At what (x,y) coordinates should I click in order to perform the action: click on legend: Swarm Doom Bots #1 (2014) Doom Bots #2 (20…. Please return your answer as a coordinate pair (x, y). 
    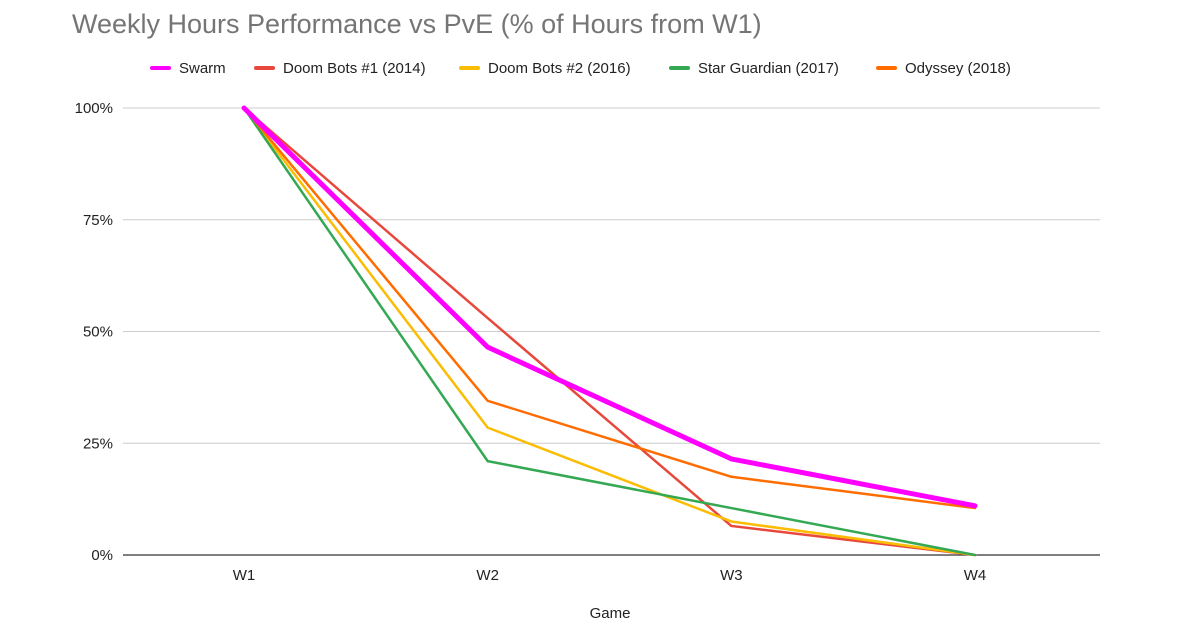
    Looking at the image, I should click on (580, 68).